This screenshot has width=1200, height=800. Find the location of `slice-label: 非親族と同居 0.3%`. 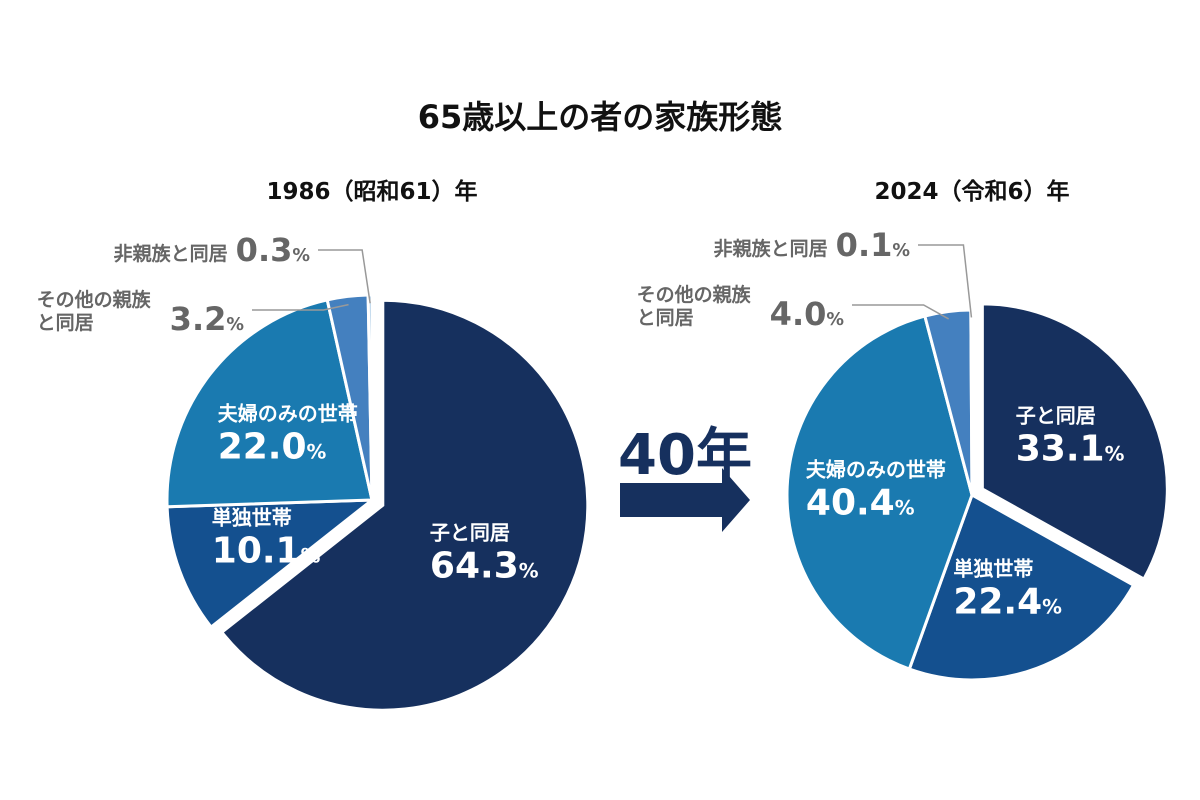

slice-label: 非親族と同居 0.3% is located at coordinates (212, 250).